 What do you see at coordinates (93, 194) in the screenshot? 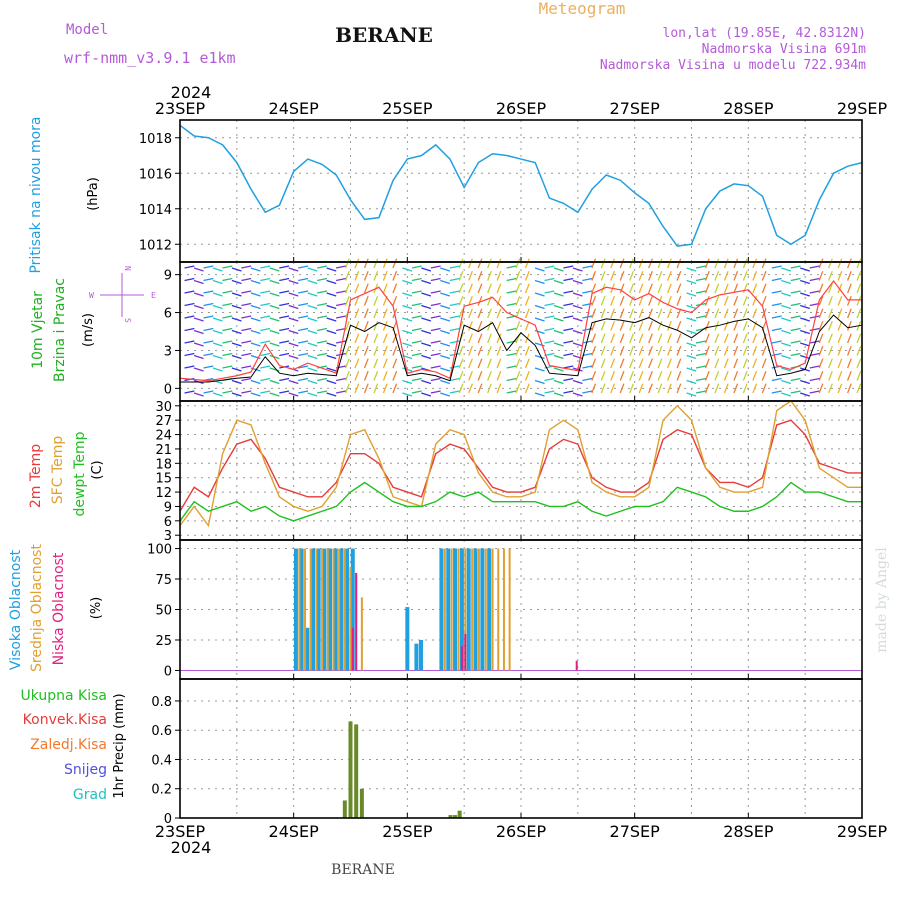
I see `pressure-unit: (hPa)` at bounding box center [93, 194].